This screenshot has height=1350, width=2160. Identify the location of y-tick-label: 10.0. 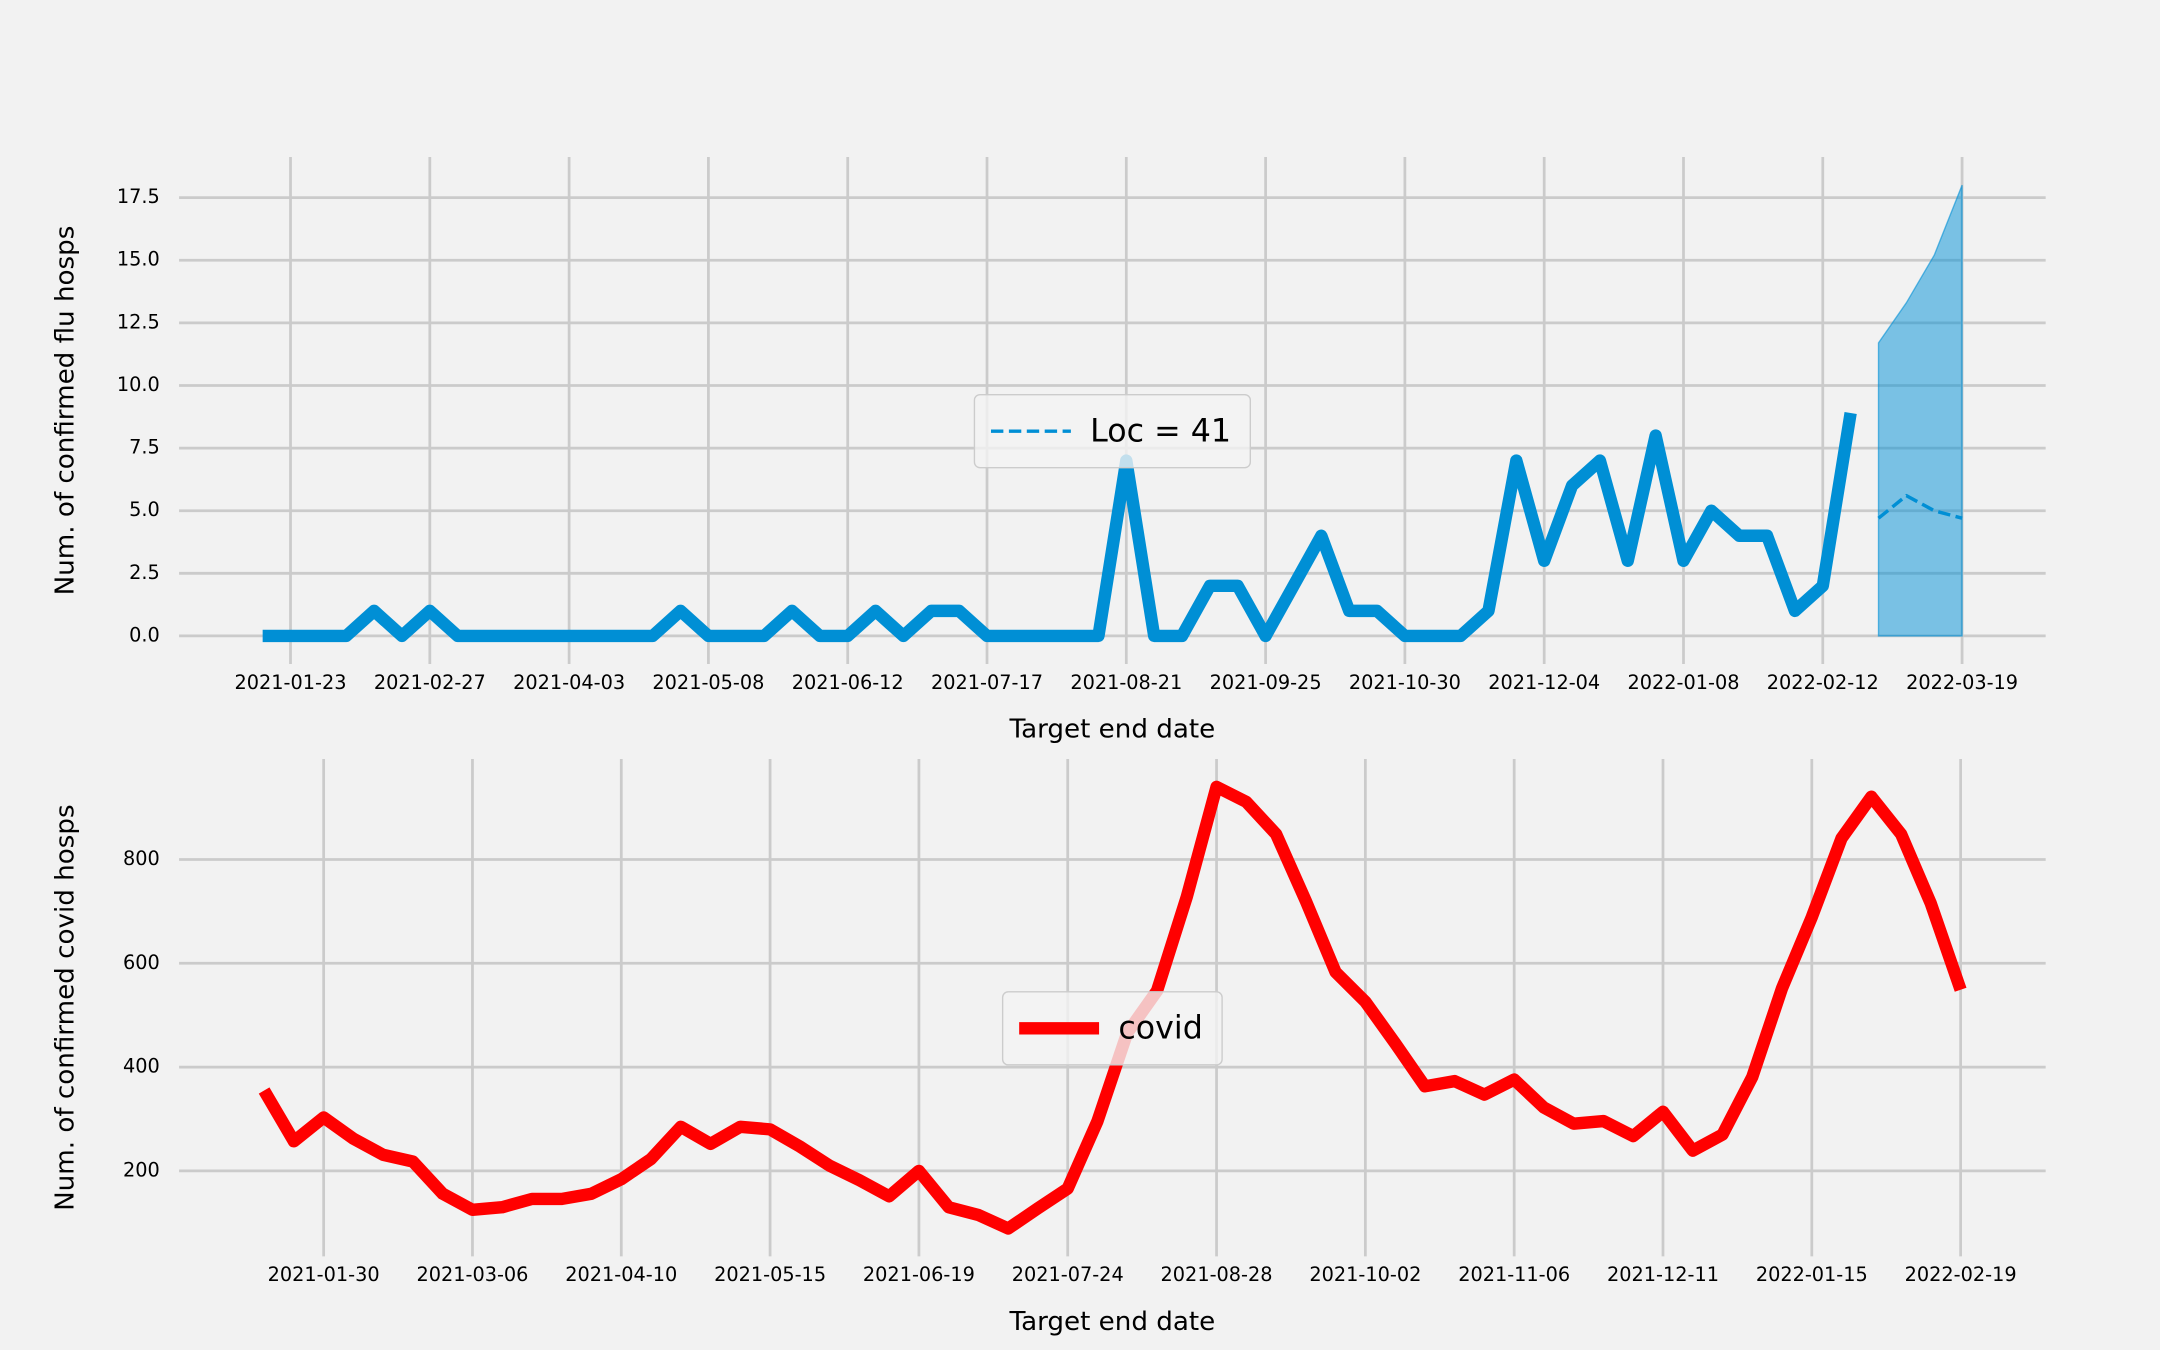
(138, 384).